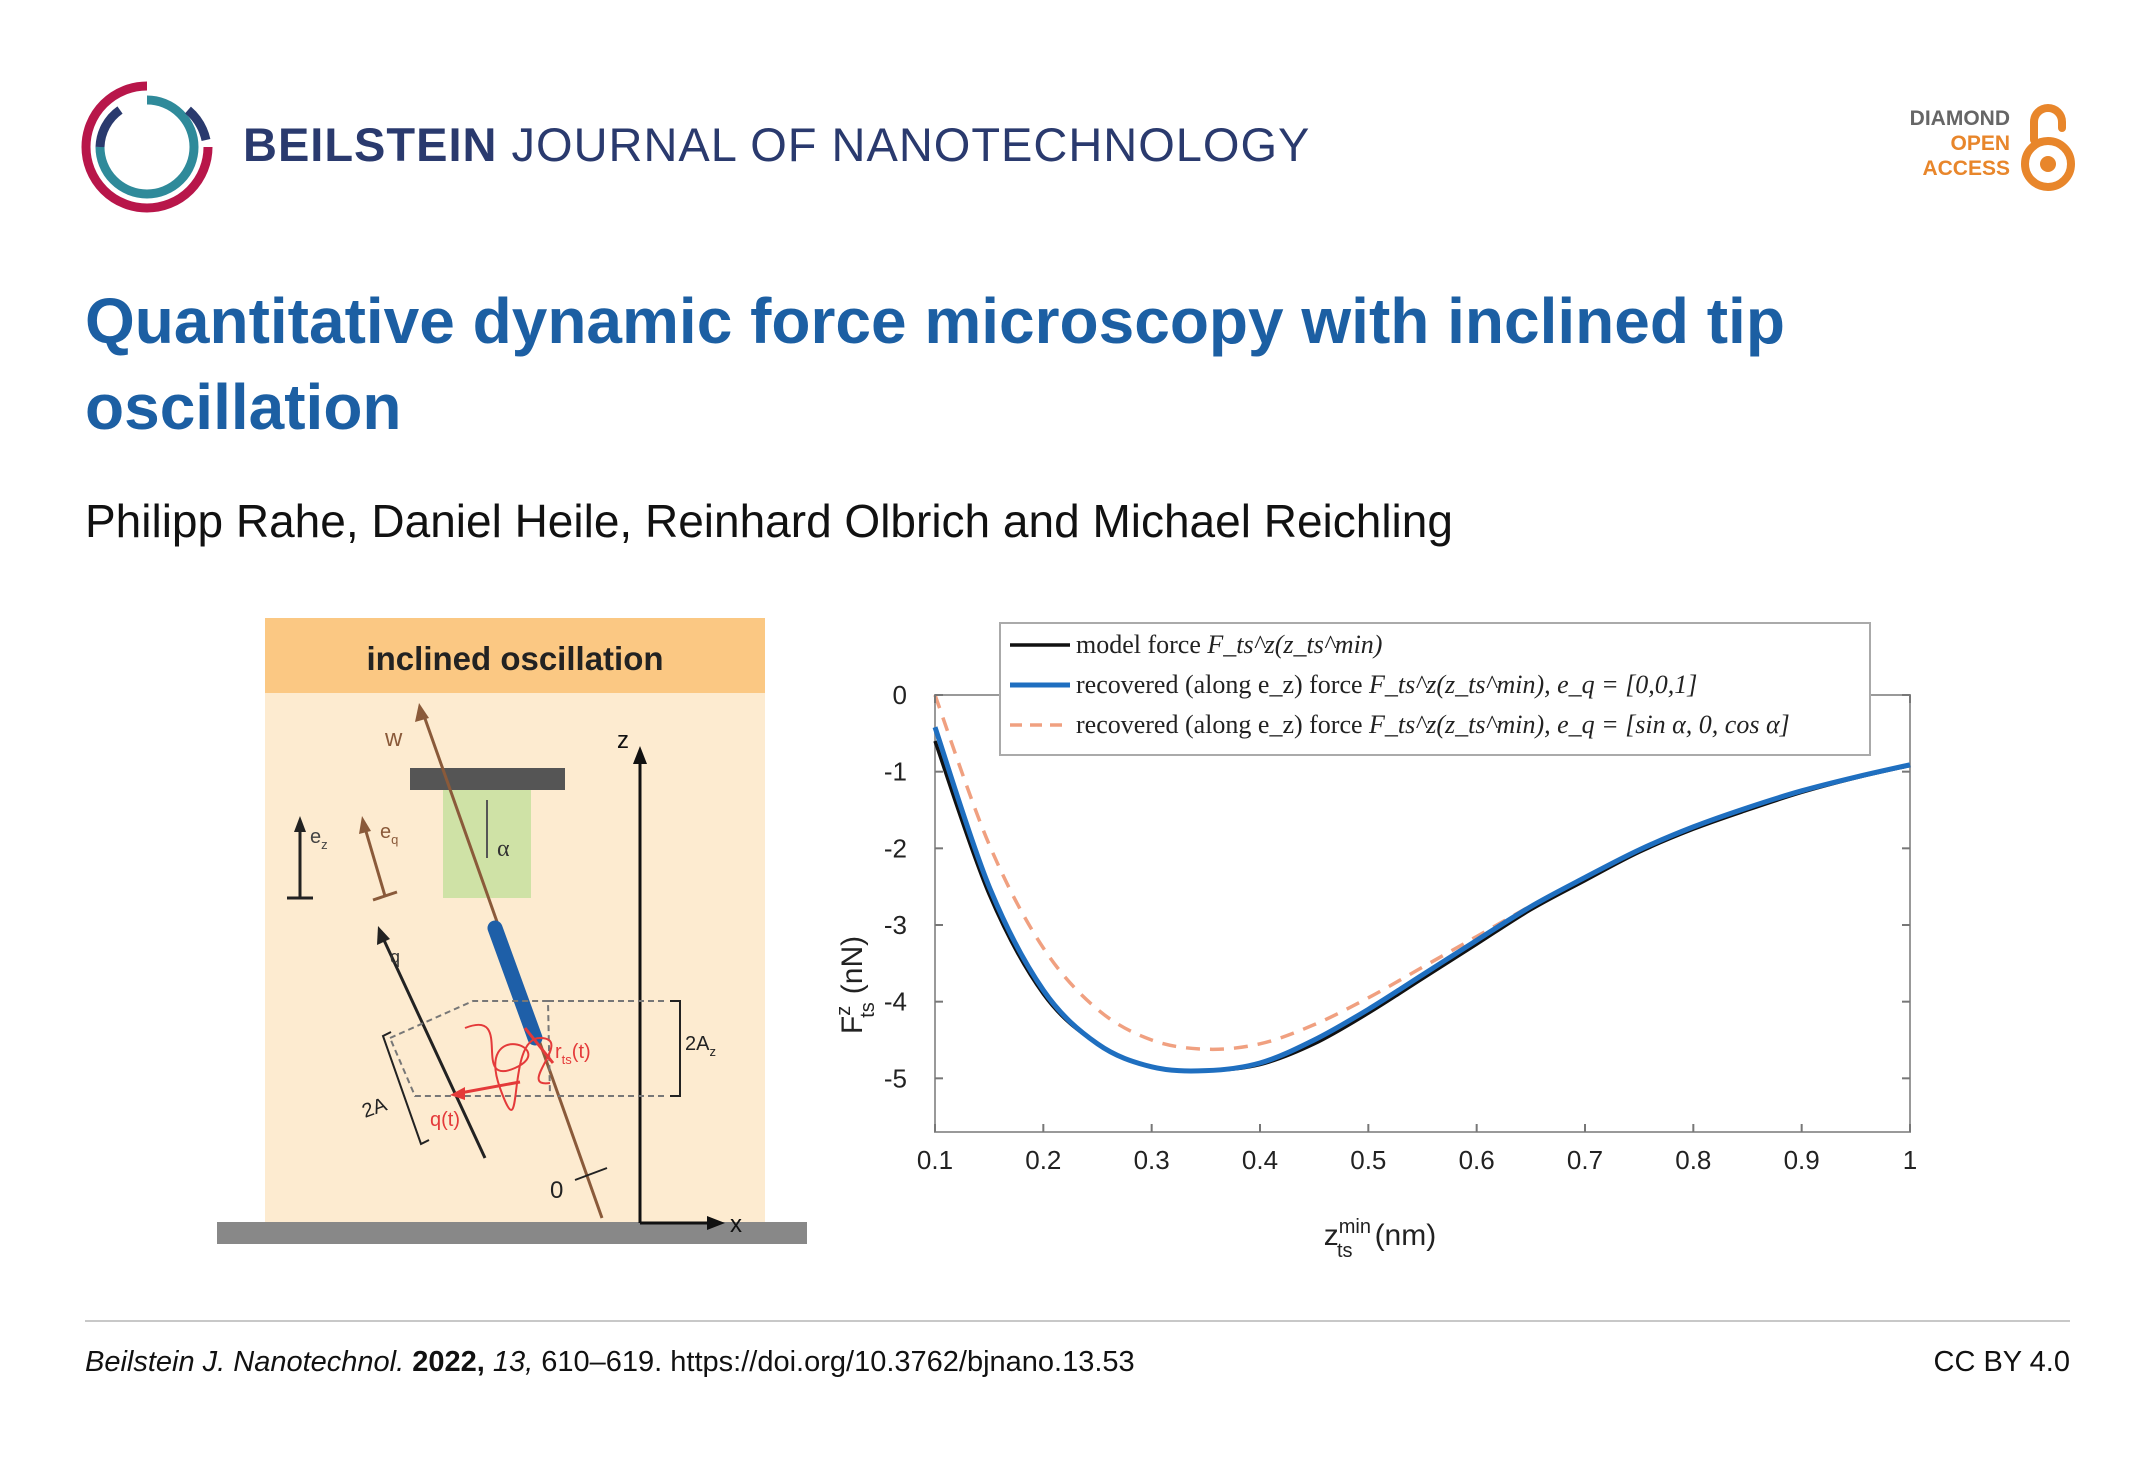 This screenshot has width=2150, height=1466. What do you see at coordinates (1260, 1160) in the screenshot?
I see `x-tick-label: 0.4` at bounding box center [1260, 1160].